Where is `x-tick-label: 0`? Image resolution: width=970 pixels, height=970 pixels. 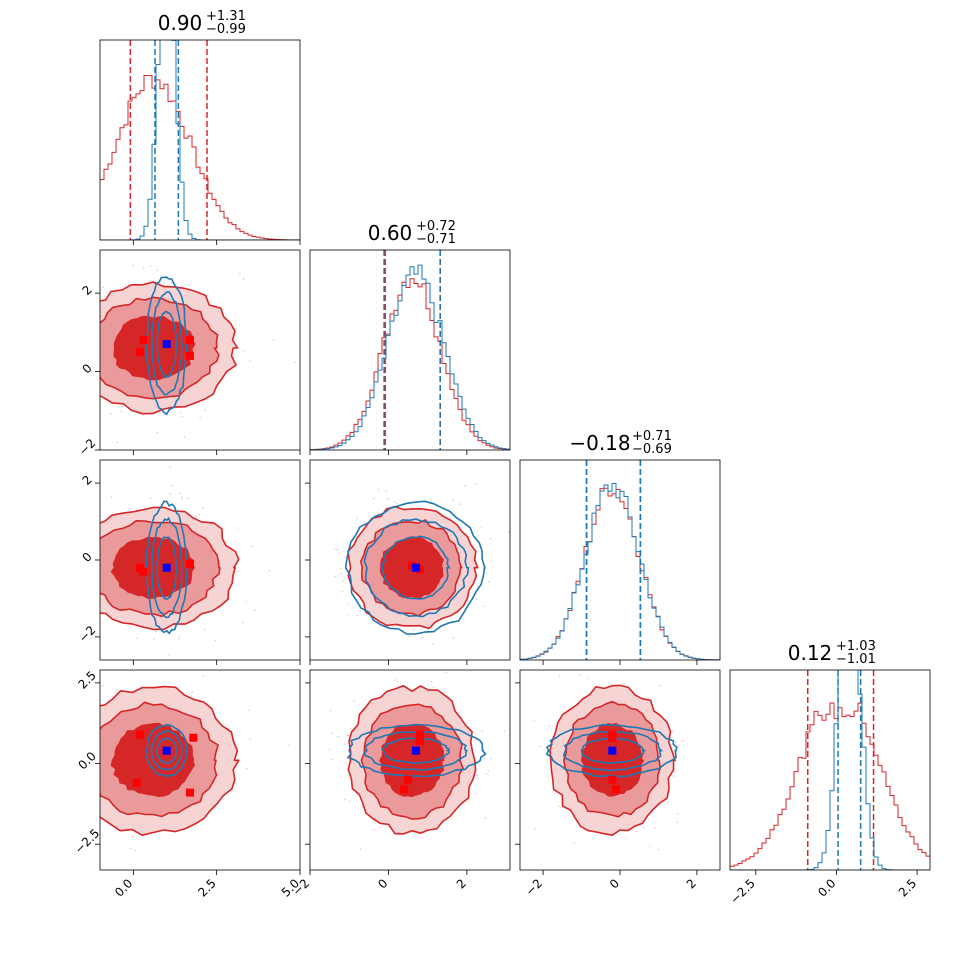
x-tick-label: 0 is located at coordinates (382, 883).